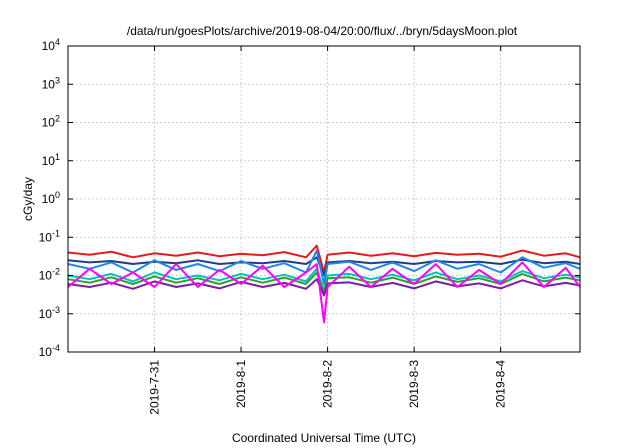  Describe the element at coordinates (49, 313) in the screenshot. I see `y-tick-label: 10⁻³` at that location.